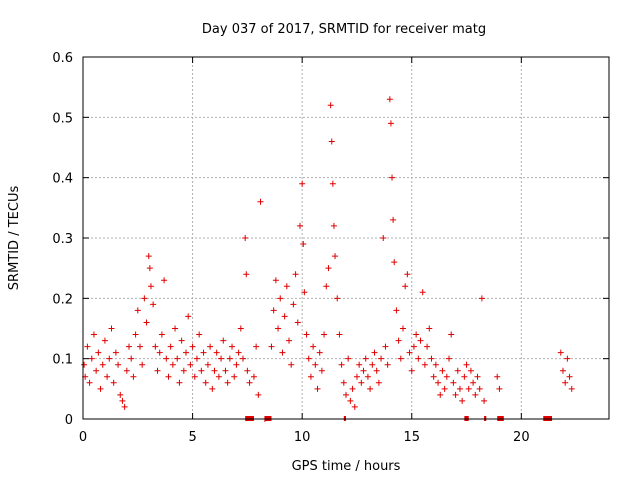  I want to click on x-tick-label: 0, so click(83, 437).